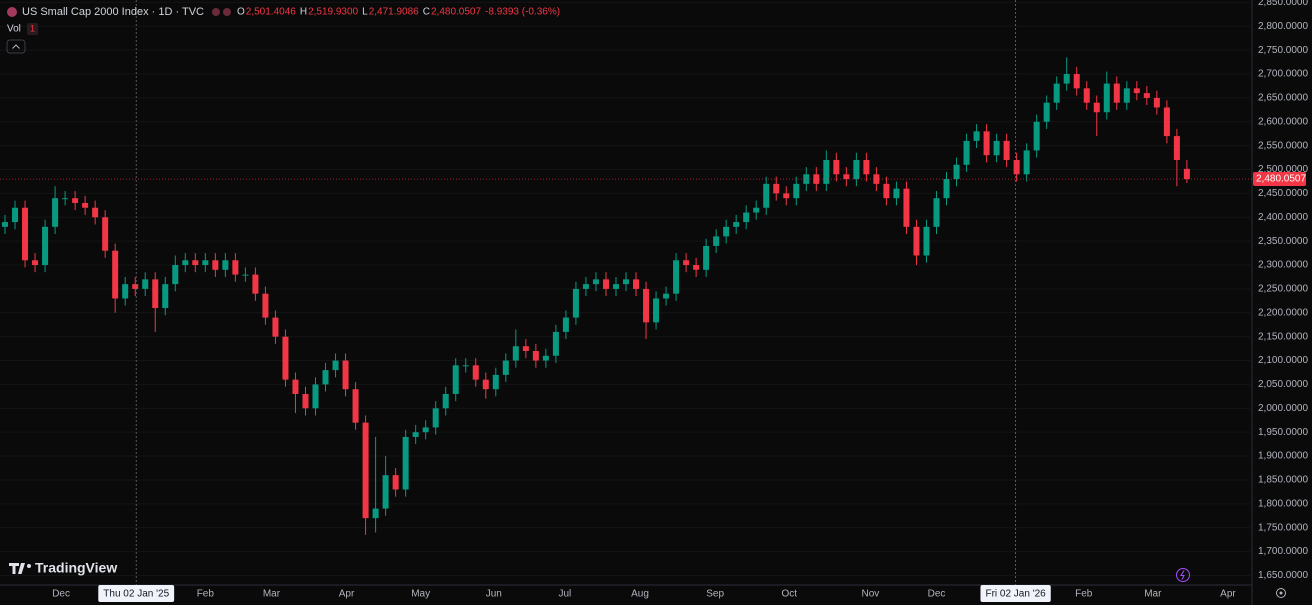 The image size is (1312, 605). What do you see at coordinates (1283, 74) in the screenshot?
I see `y-tick-label: 2,700.0000` at bounding box center [1283, 74].